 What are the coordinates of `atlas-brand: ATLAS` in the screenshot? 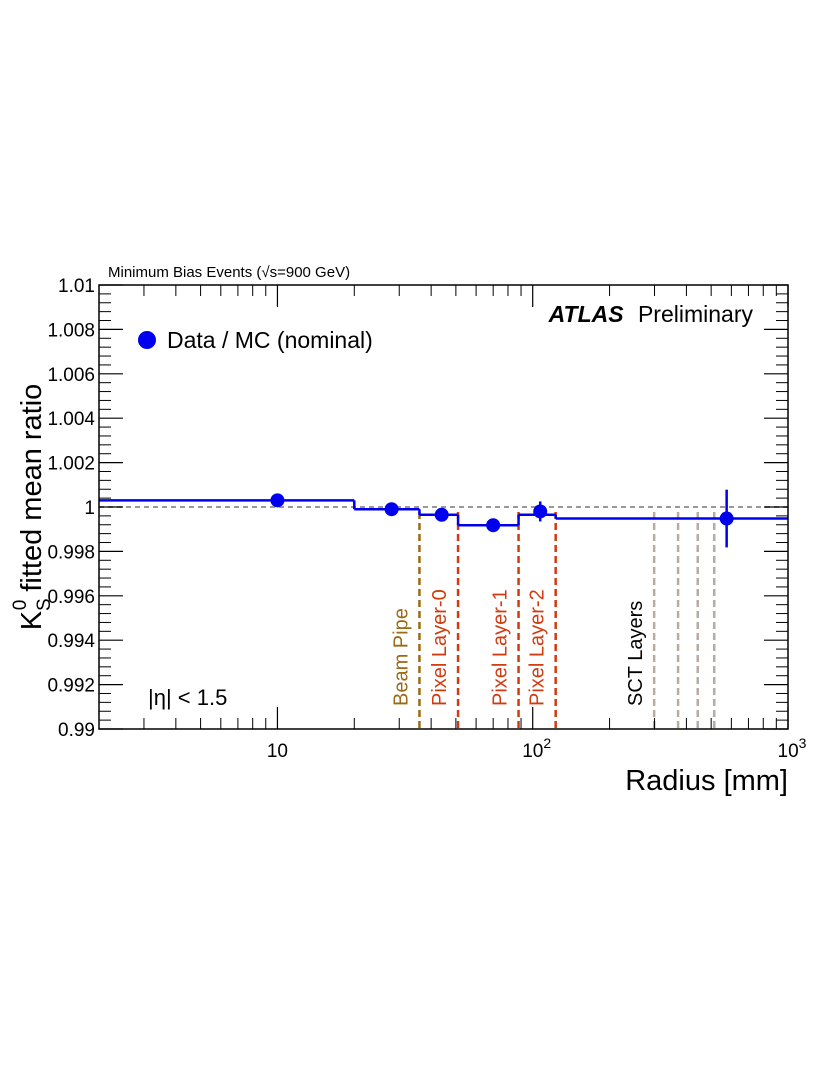 It's located at (586, 314).